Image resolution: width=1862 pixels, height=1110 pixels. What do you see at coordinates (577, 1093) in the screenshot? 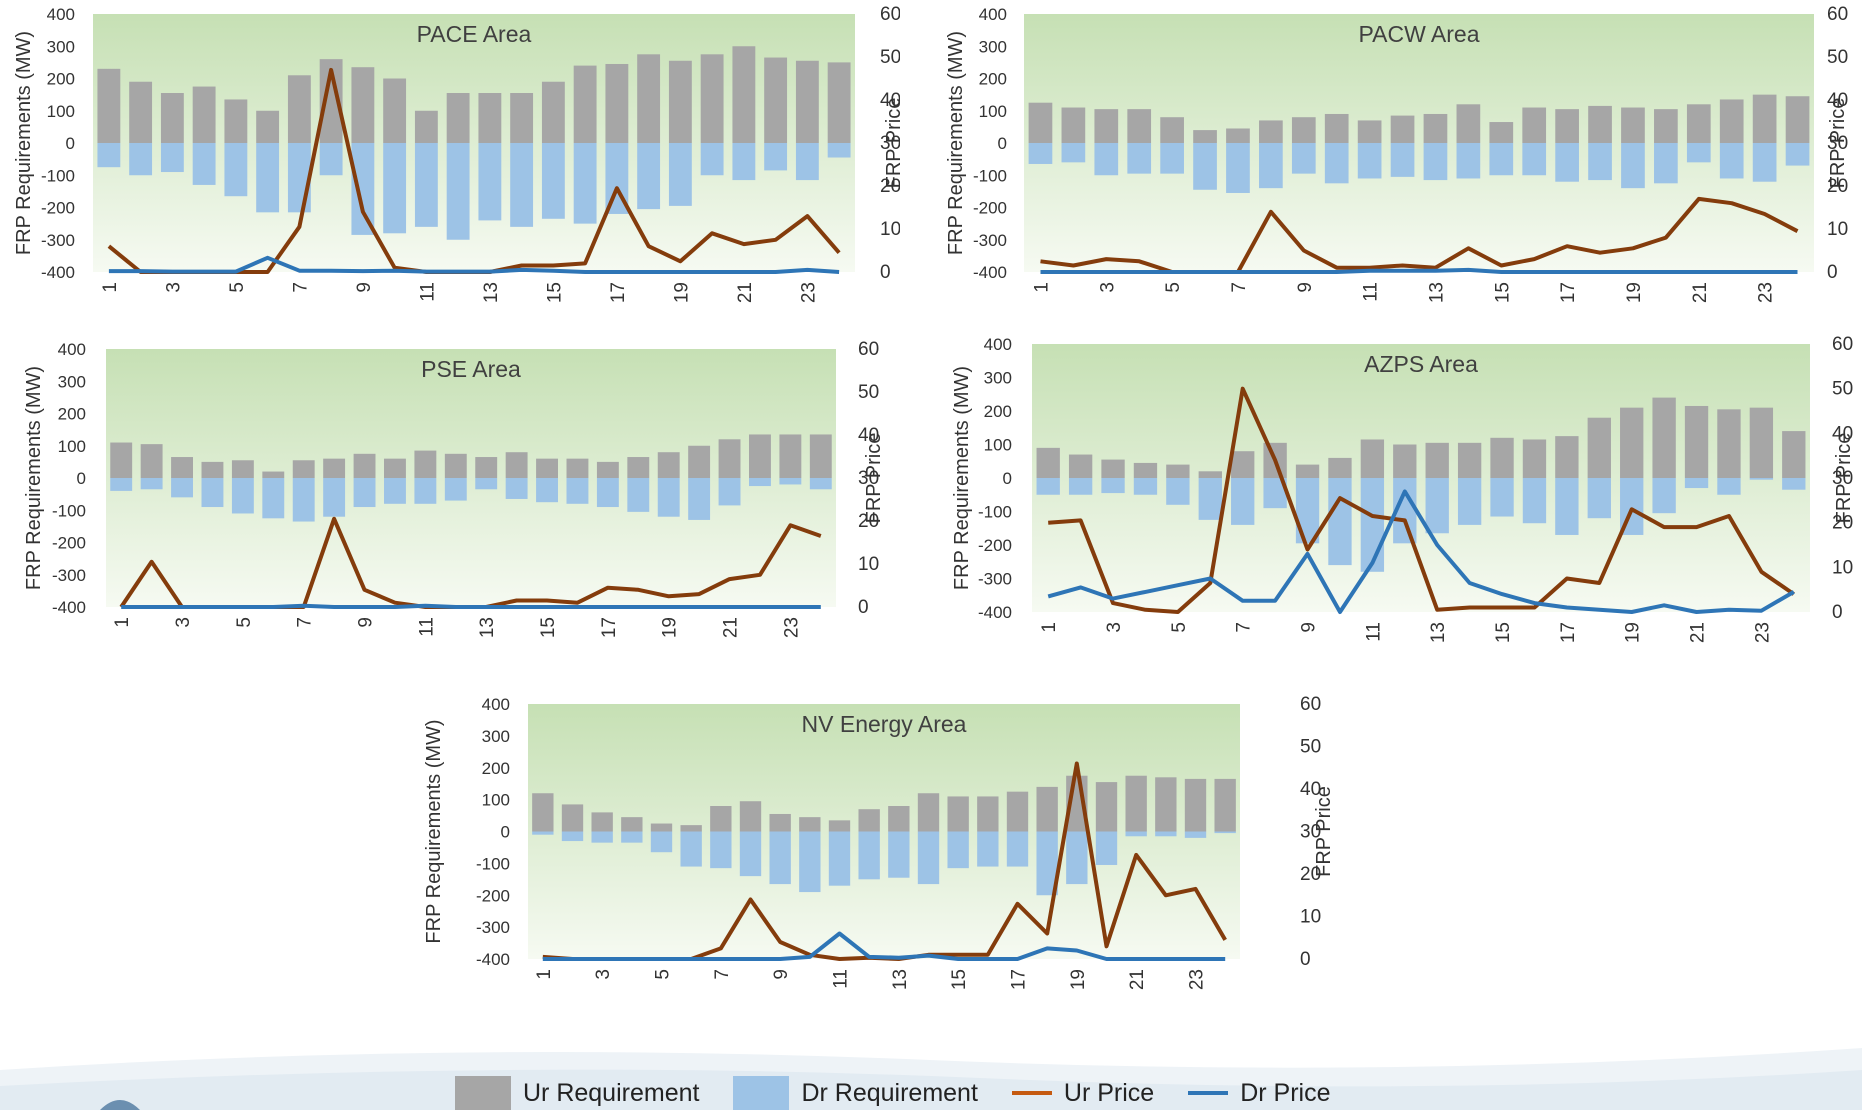
I see `legend-ur-requirement: Ur Requirement` at bounding box center [577, 1093].